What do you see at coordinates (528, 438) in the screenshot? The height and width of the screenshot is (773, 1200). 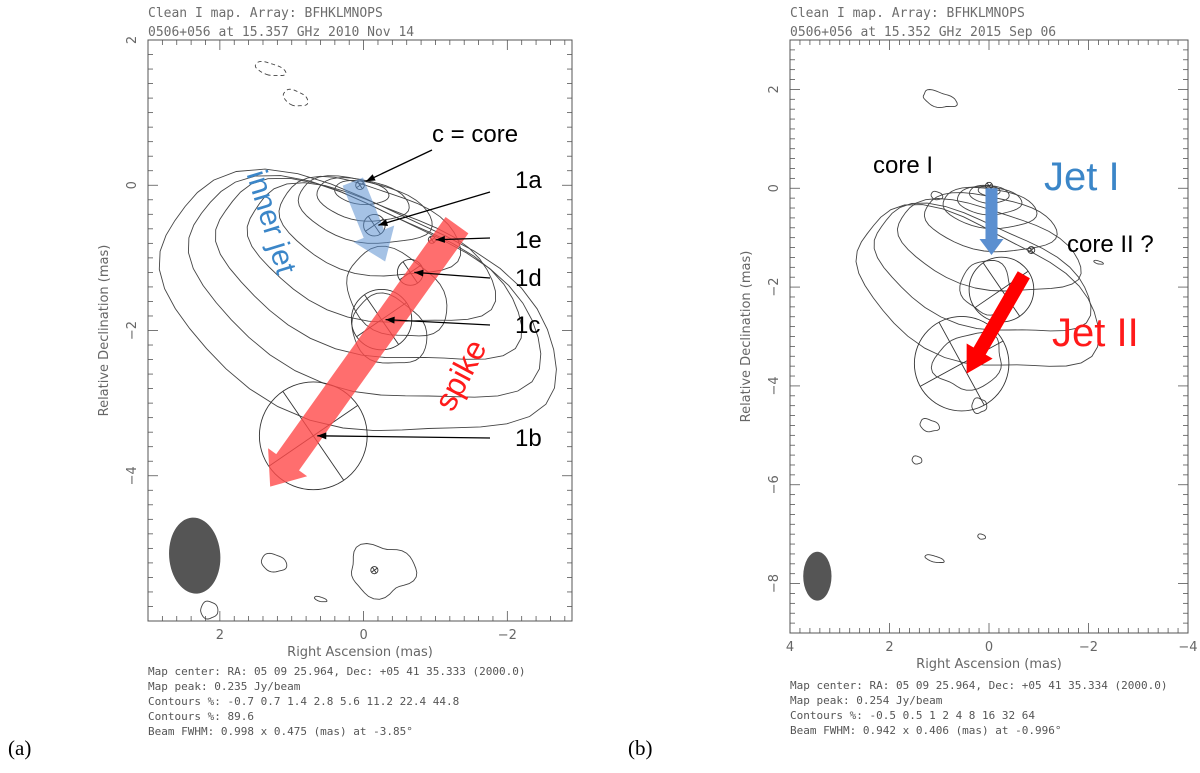 I see `component-label: 1b` at bounding box center [528, 438].